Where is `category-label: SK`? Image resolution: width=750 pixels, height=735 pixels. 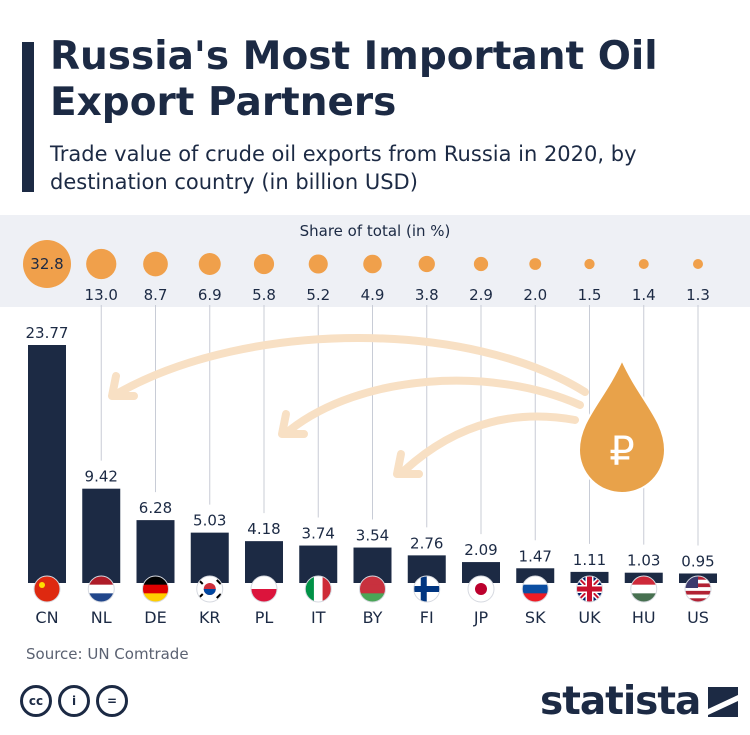
category-label: SK is located at coordinates (535, 617).